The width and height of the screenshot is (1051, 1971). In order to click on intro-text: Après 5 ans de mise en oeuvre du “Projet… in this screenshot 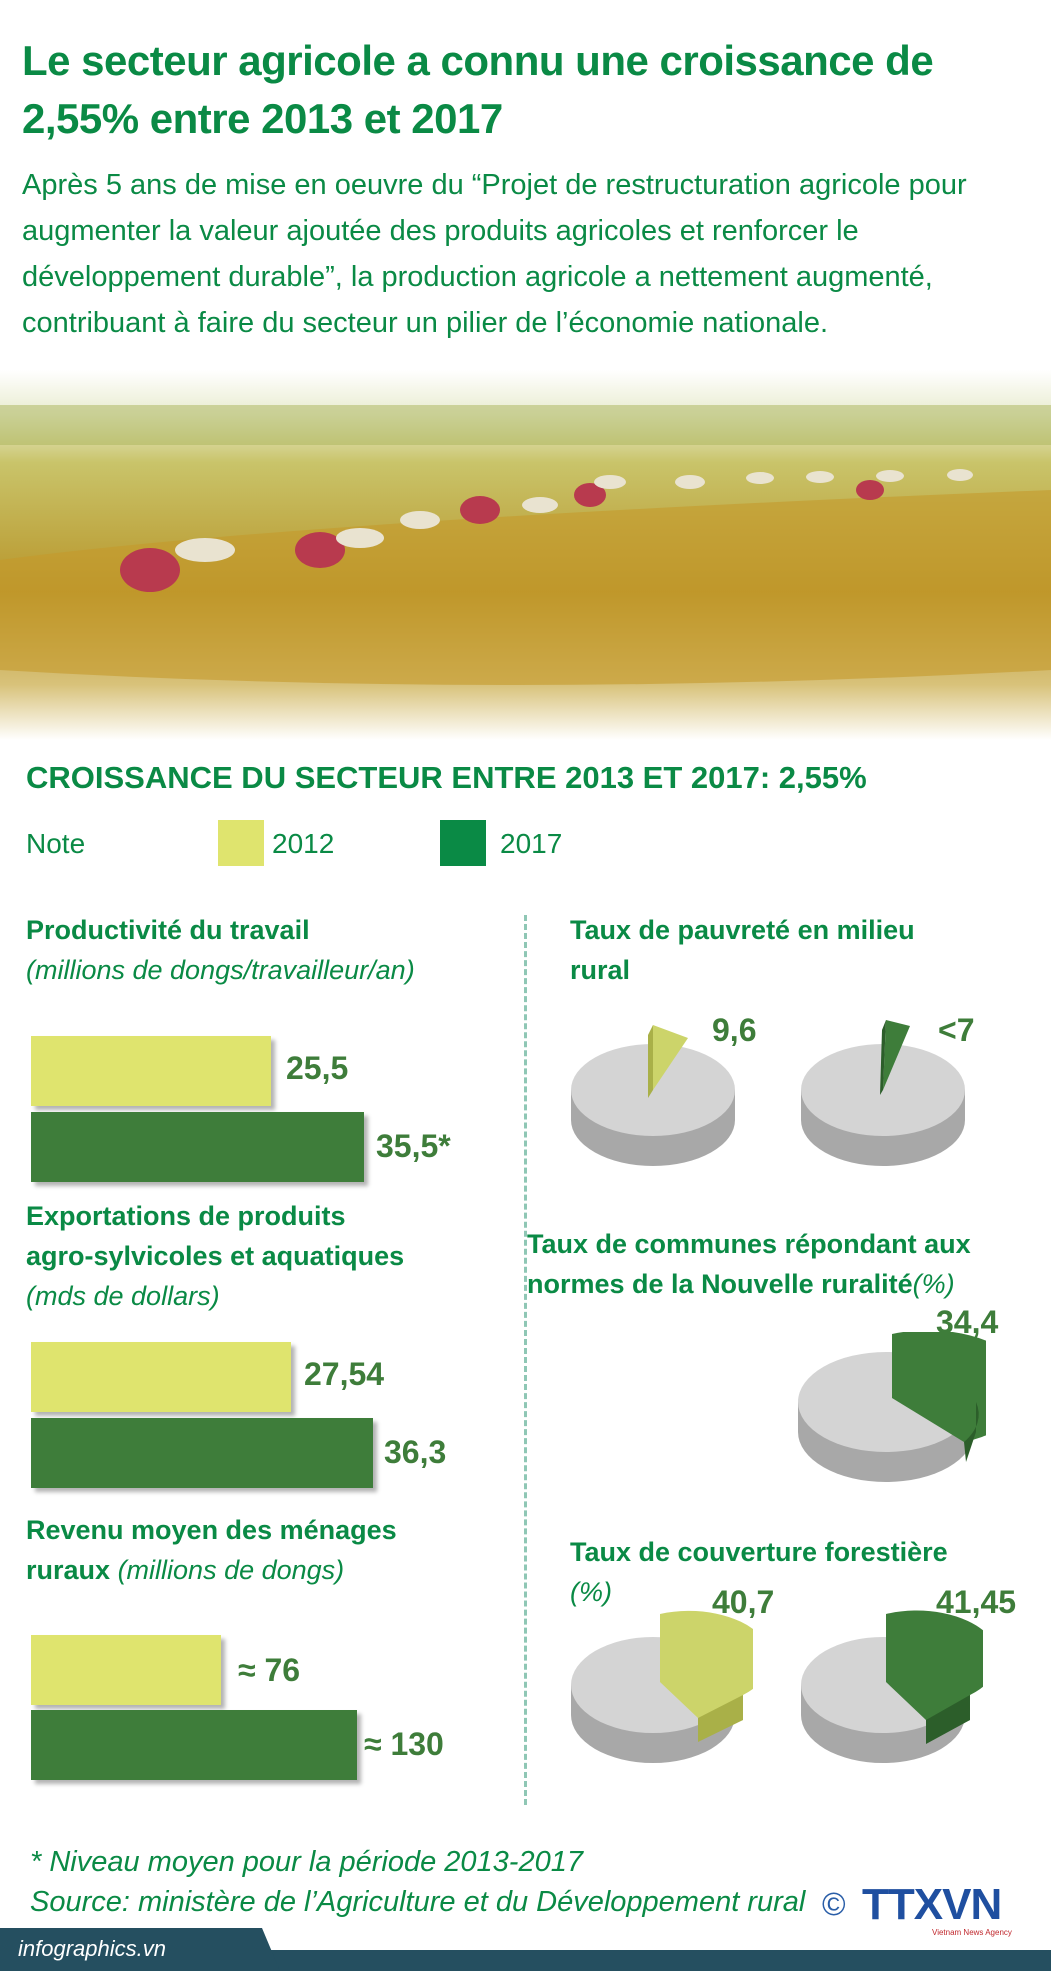, I will do `click(494, 254)`.